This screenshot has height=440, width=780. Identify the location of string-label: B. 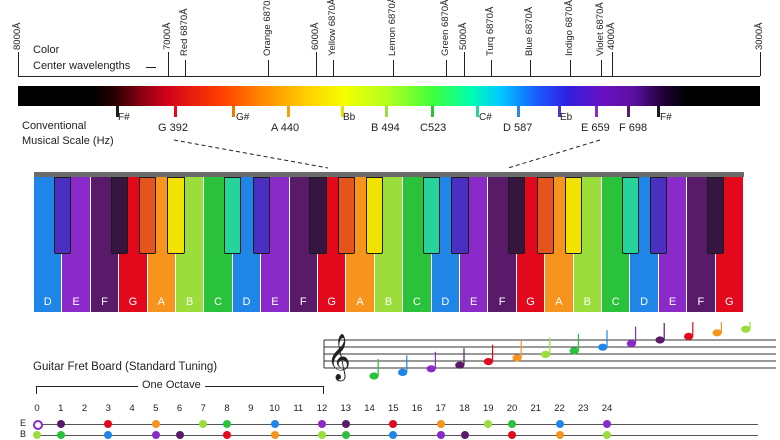
(23, 434).